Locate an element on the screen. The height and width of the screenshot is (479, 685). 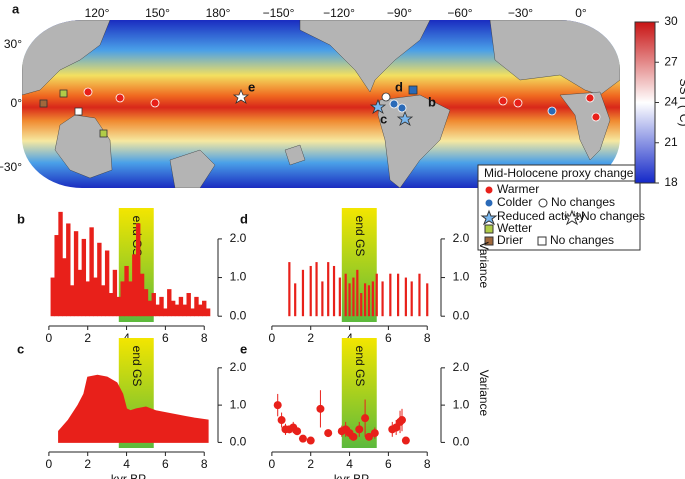
shade-band is located at coordinates (359, 265).